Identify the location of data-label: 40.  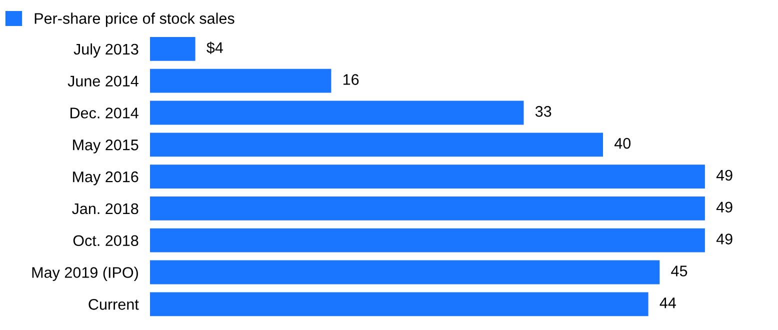
(622, 143).